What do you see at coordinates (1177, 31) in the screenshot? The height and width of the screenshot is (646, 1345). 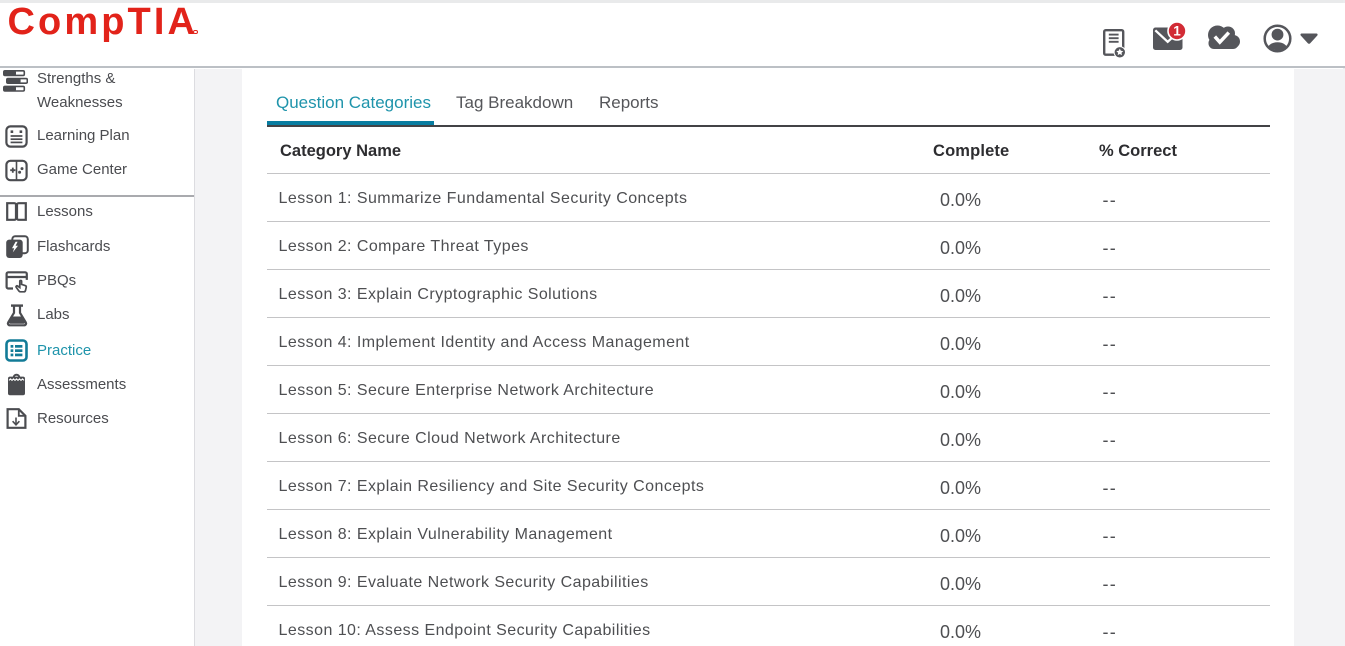 I see `svg-text: 1` at bounding box center [1177, 31].